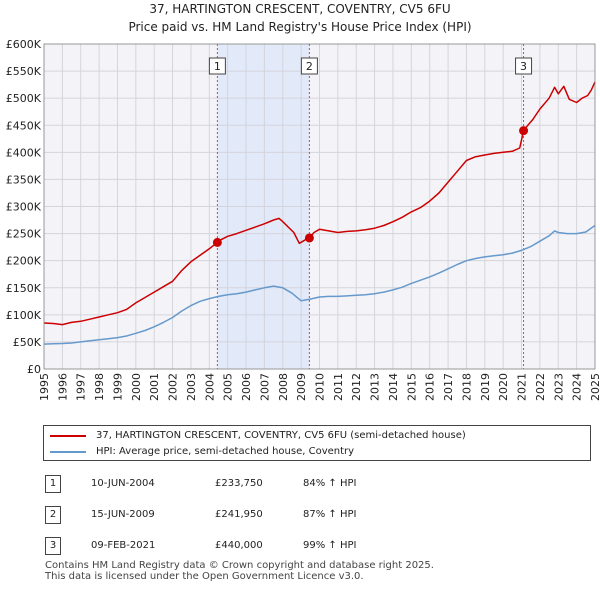  Describe the element at coordinates (338, 387) in the screenshot. I see `x-tick-label: 2011` at that location.